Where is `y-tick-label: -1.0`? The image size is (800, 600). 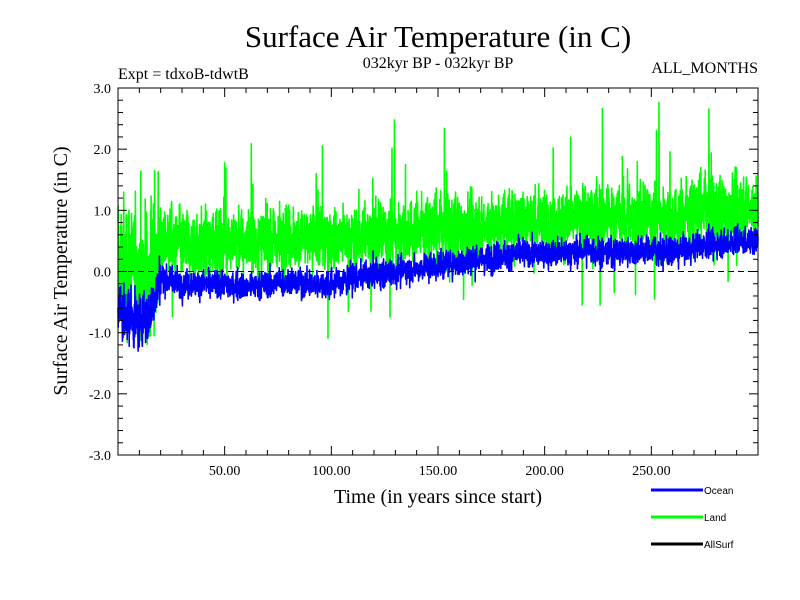 y-tick-label: -1.0 is located at coordinates (100, 334).